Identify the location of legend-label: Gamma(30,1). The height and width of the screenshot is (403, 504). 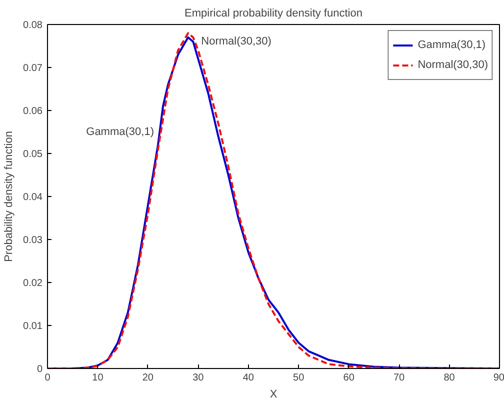
(452, 45).